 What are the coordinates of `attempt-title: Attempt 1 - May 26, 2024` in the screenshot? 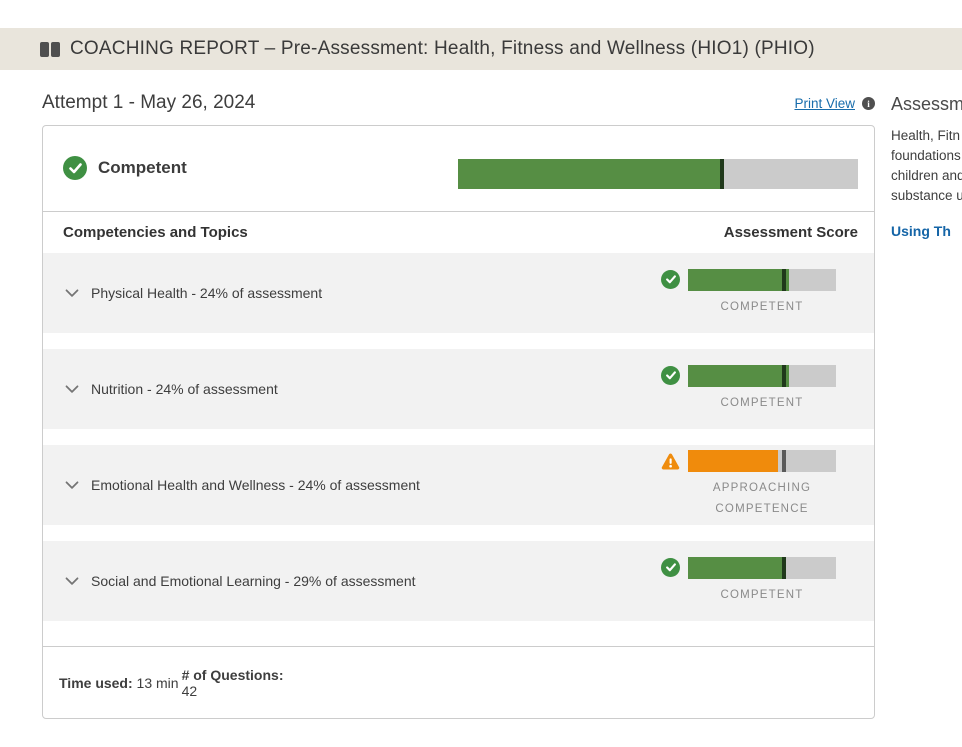 It's located at (149, 102).